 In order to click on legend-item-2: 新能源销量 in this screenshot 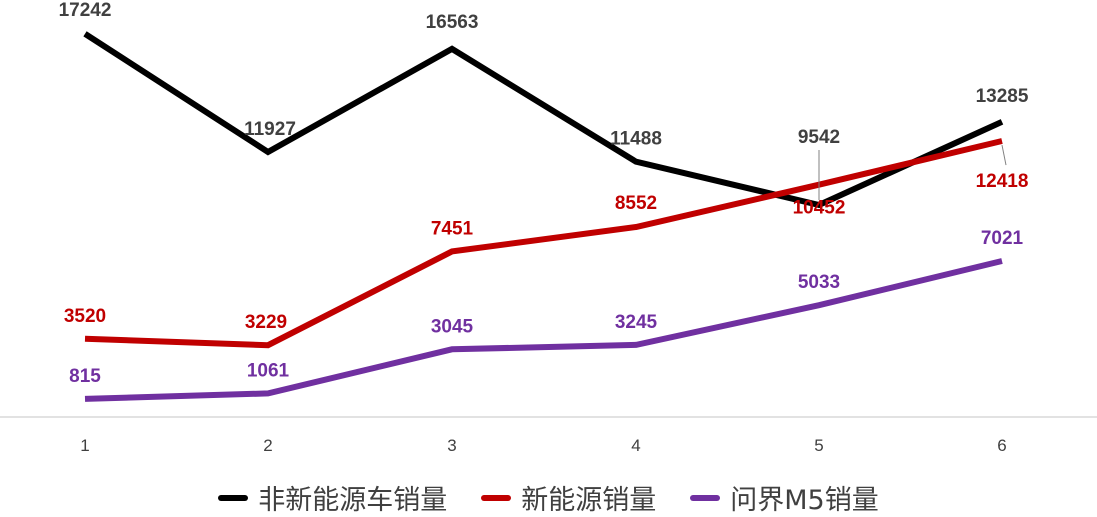, I will do `click(568, 497)`.